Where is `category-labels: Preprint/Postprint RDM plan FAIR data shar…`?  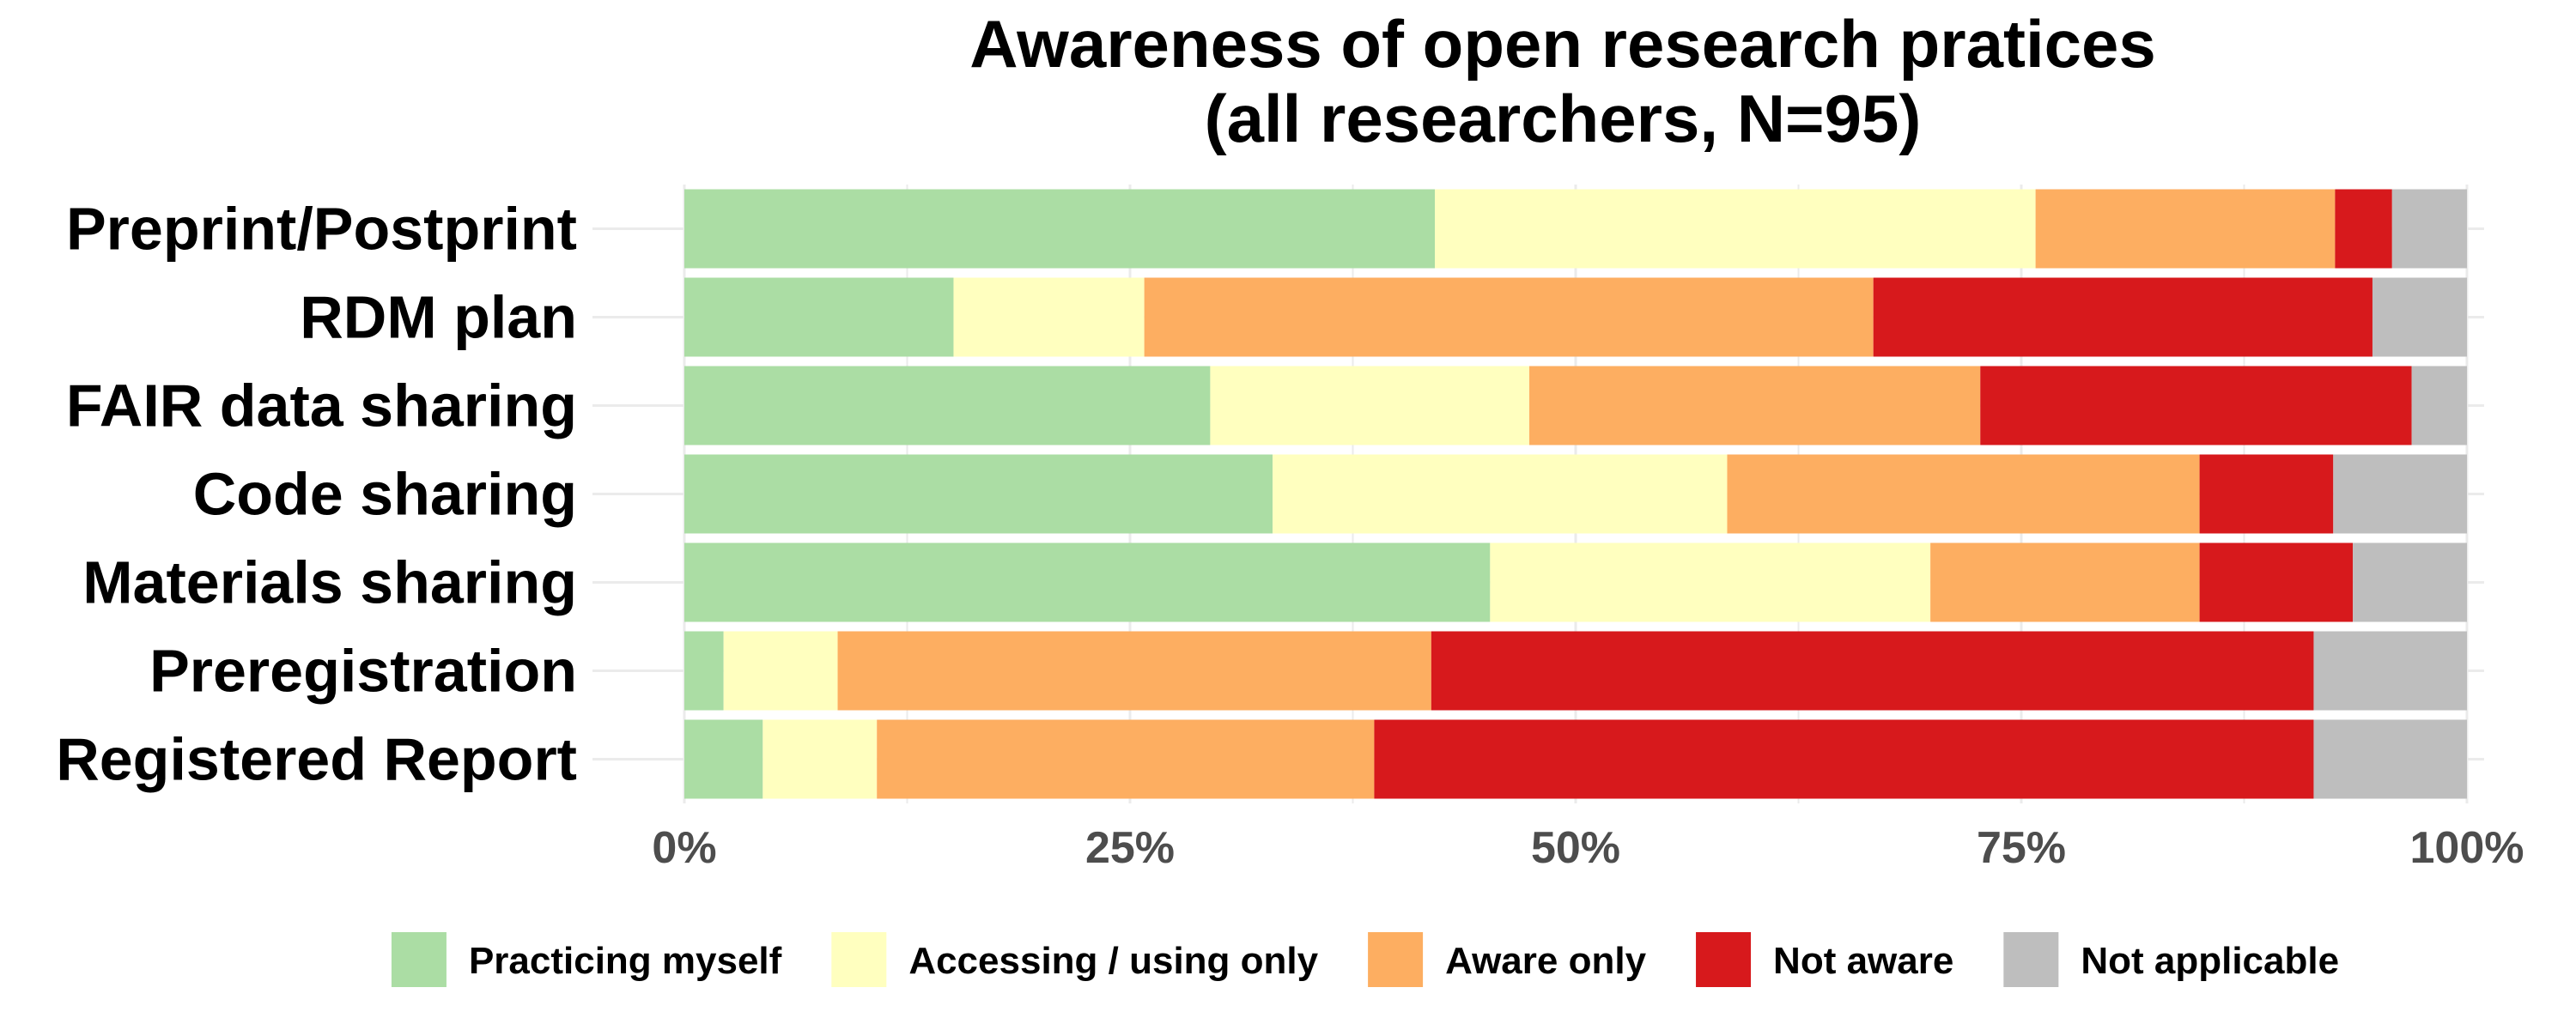
category-labels: Preprint/Postprint RDM plan FAIR data shar… is located at coordinates (316, 494).